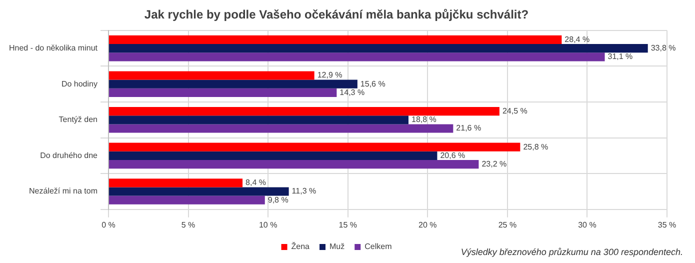 The width and height of the screenshot is (695, 263). Describe the element at coordinates (423, 119) in the screenshot. I see `data-label: 18,8 %` at that location.